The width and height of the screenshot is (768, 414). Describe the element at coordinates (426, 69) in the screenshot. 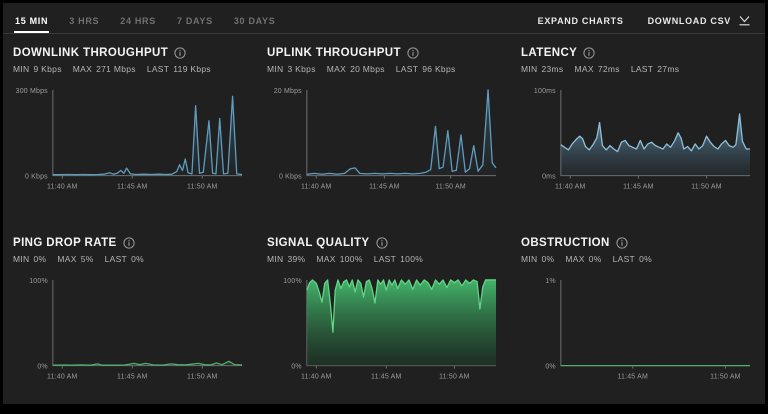

I see `stat-last: LAST 96 Kbps` at that location.